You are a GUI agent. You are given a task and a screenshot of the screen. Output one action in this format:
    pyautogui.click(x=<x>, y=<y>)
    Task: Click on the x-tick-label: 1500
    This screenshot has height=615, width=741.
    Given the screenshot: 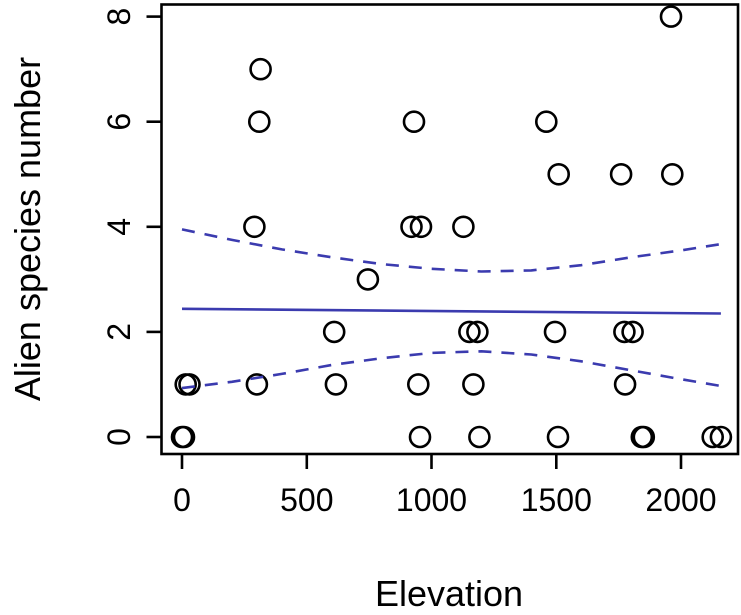 What is the action you would take?
    pyautogui.click(x=556, y=500)
    